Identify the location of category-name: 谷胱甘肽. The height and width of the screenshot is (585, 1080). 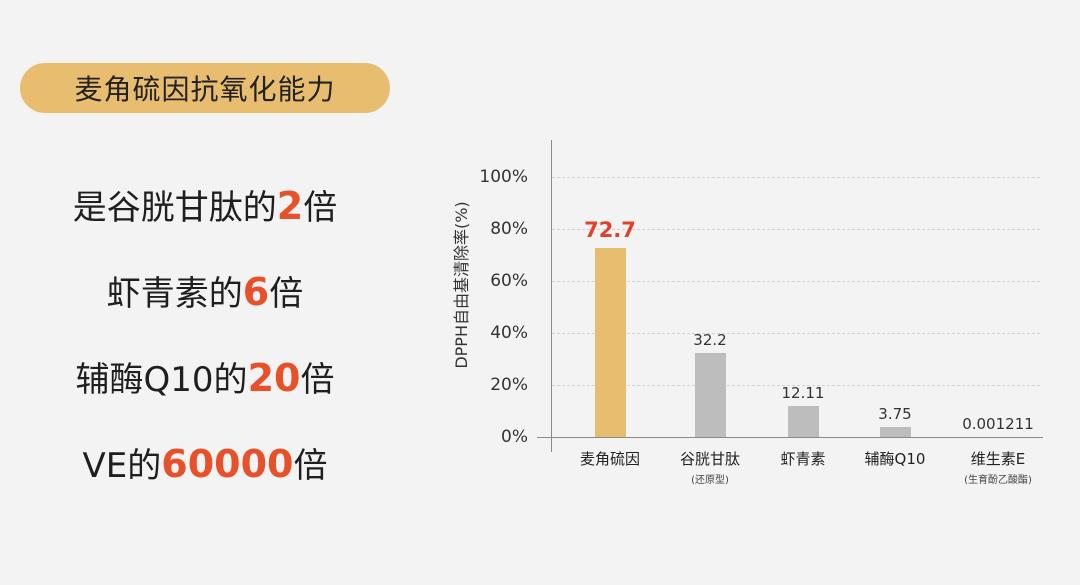
(709, 459).